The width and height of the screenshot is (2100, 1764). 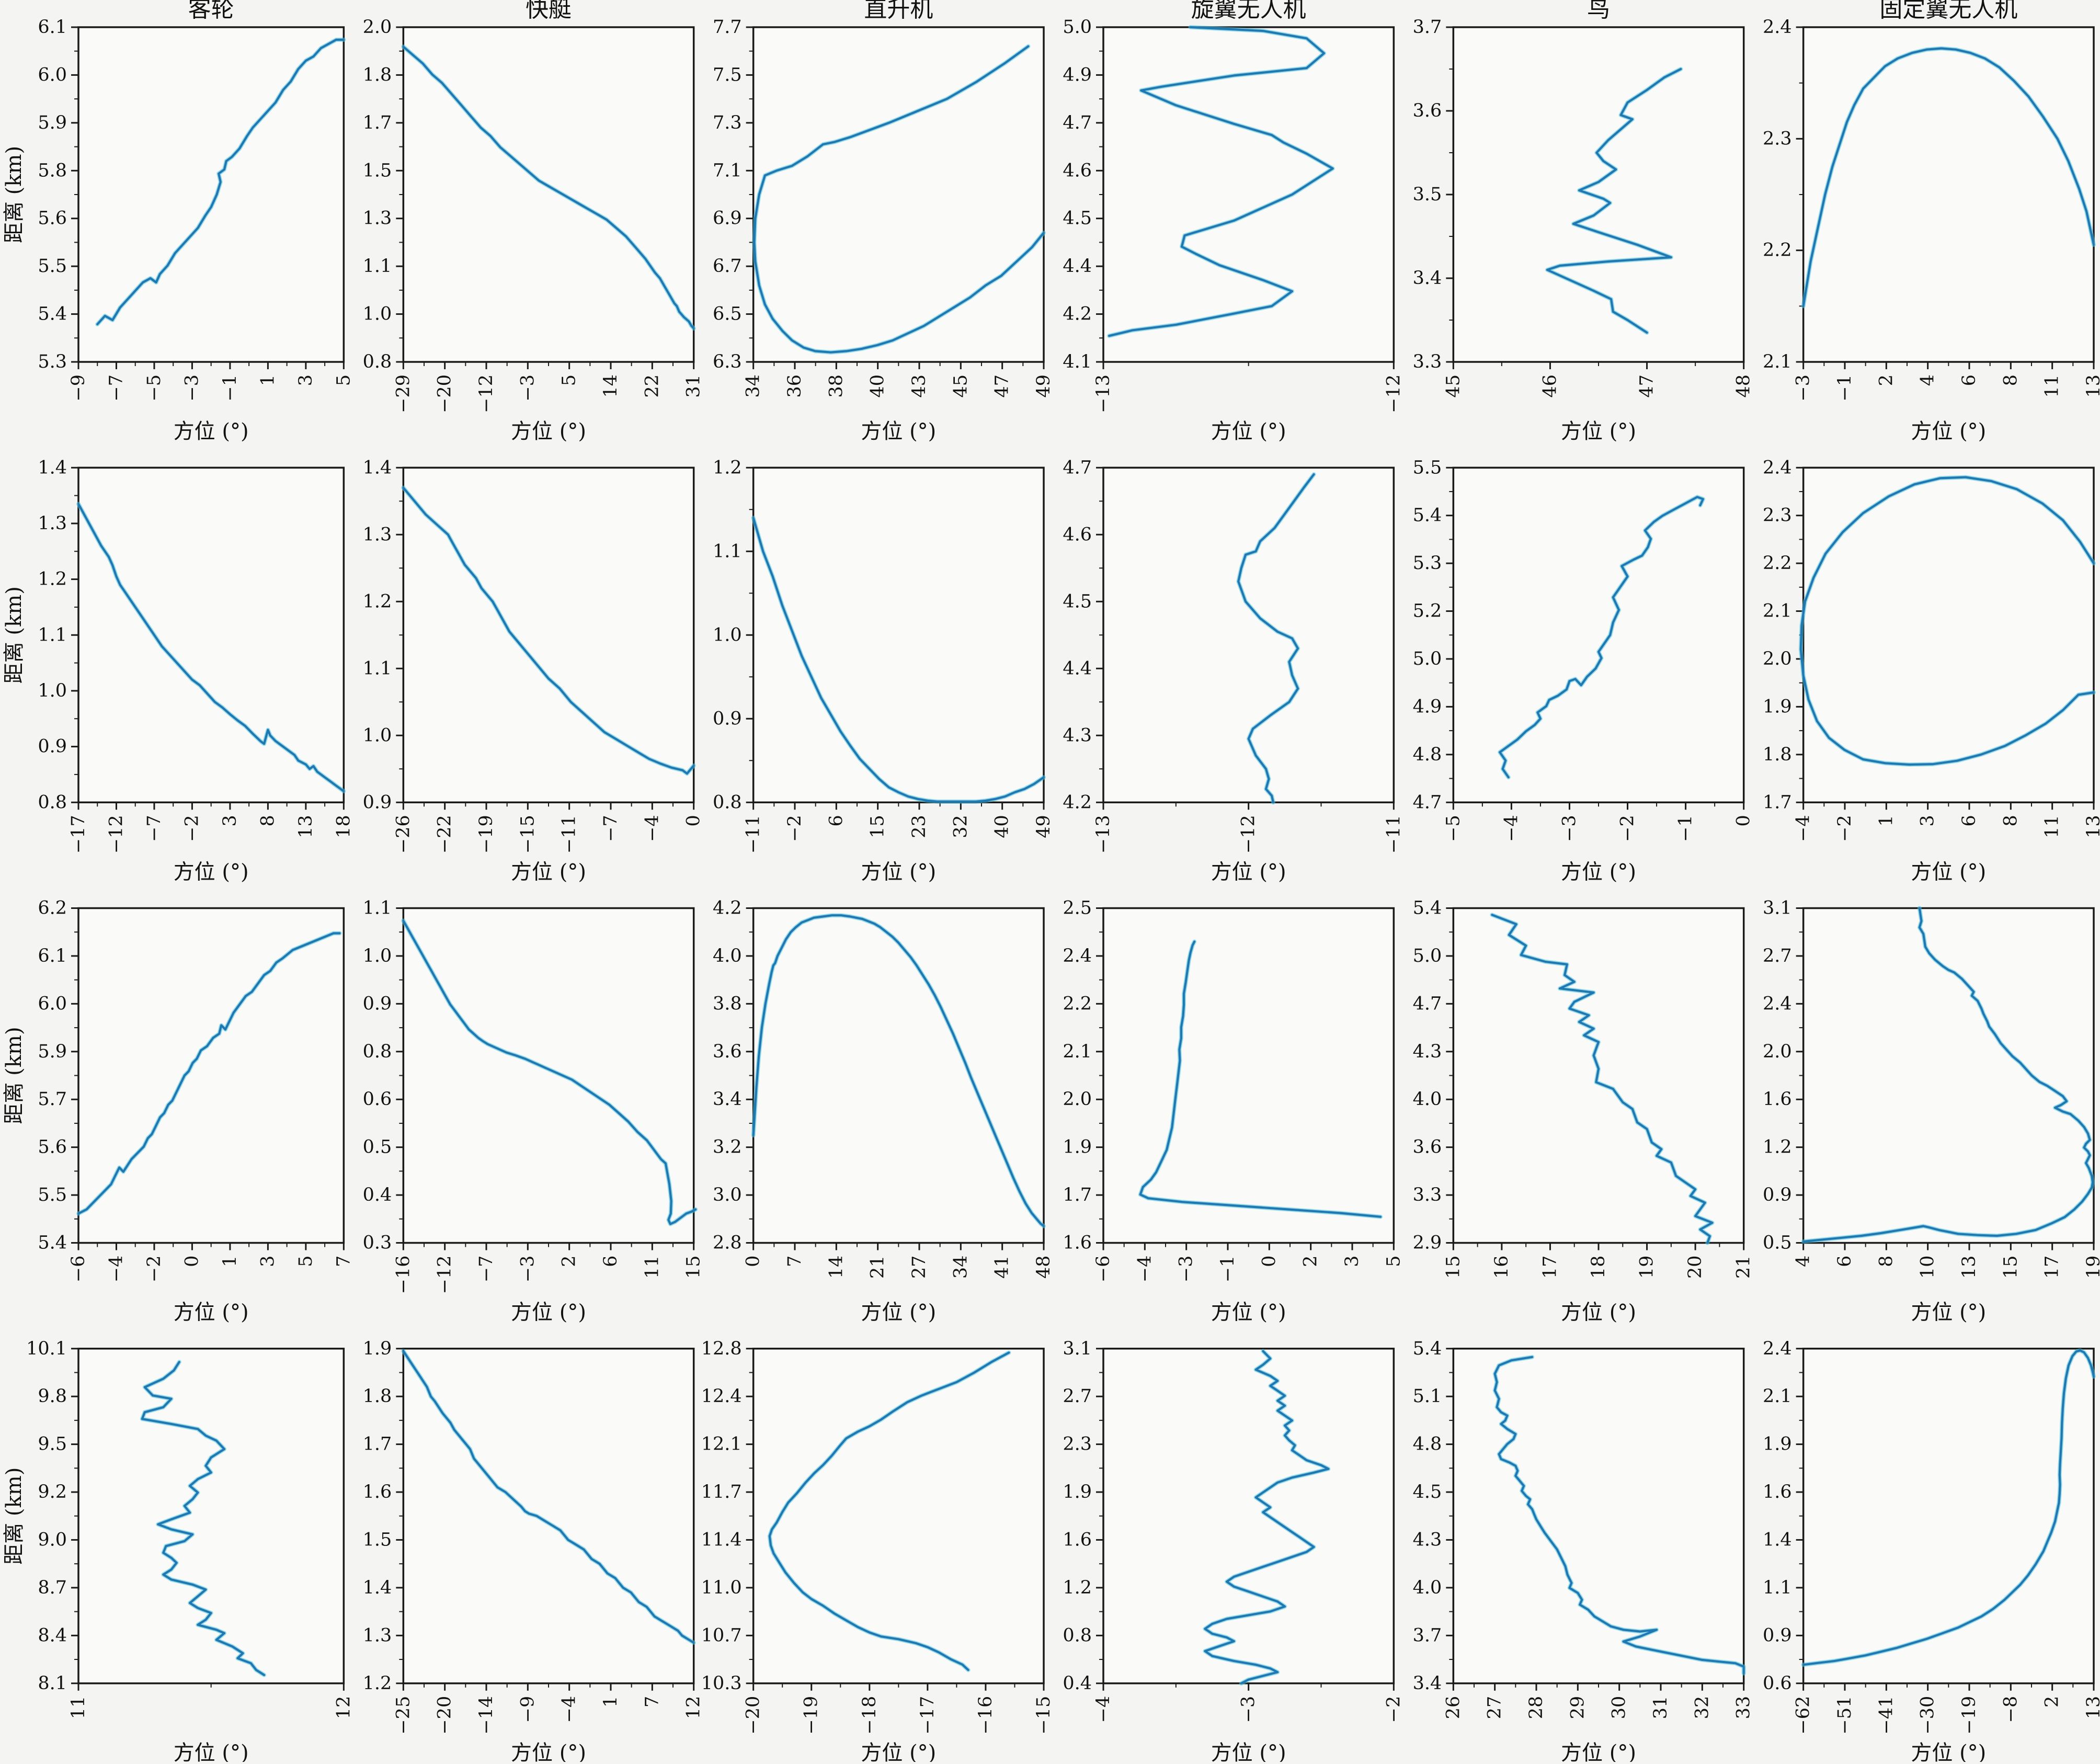 What do you see at coordinates (919, 826) in the screenshot?
I see `x-tick-label: 23` at bounding box center [919, 826].